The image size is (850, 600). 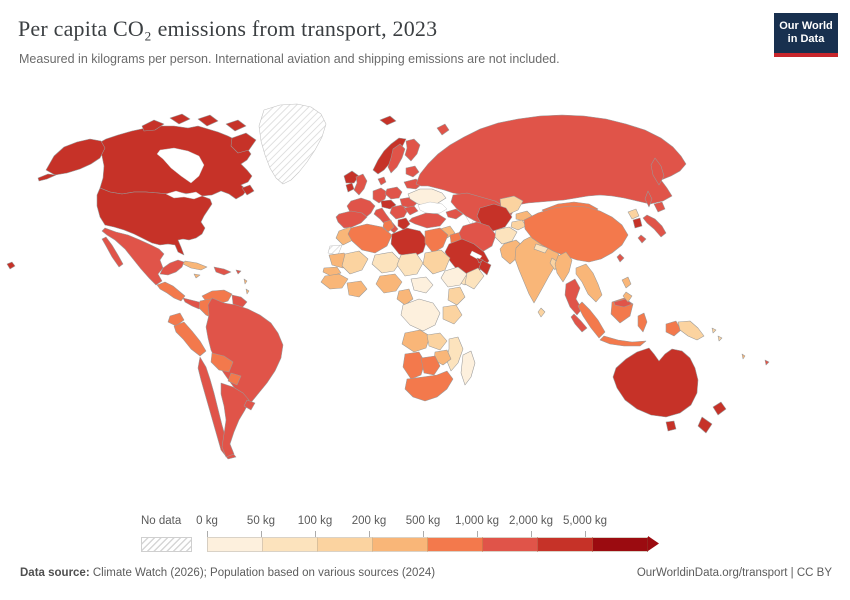 What do you see at coordinates (626, 282) in the screenshot?
I see `country-philippines-luzon` at bounding box center [626, 282].